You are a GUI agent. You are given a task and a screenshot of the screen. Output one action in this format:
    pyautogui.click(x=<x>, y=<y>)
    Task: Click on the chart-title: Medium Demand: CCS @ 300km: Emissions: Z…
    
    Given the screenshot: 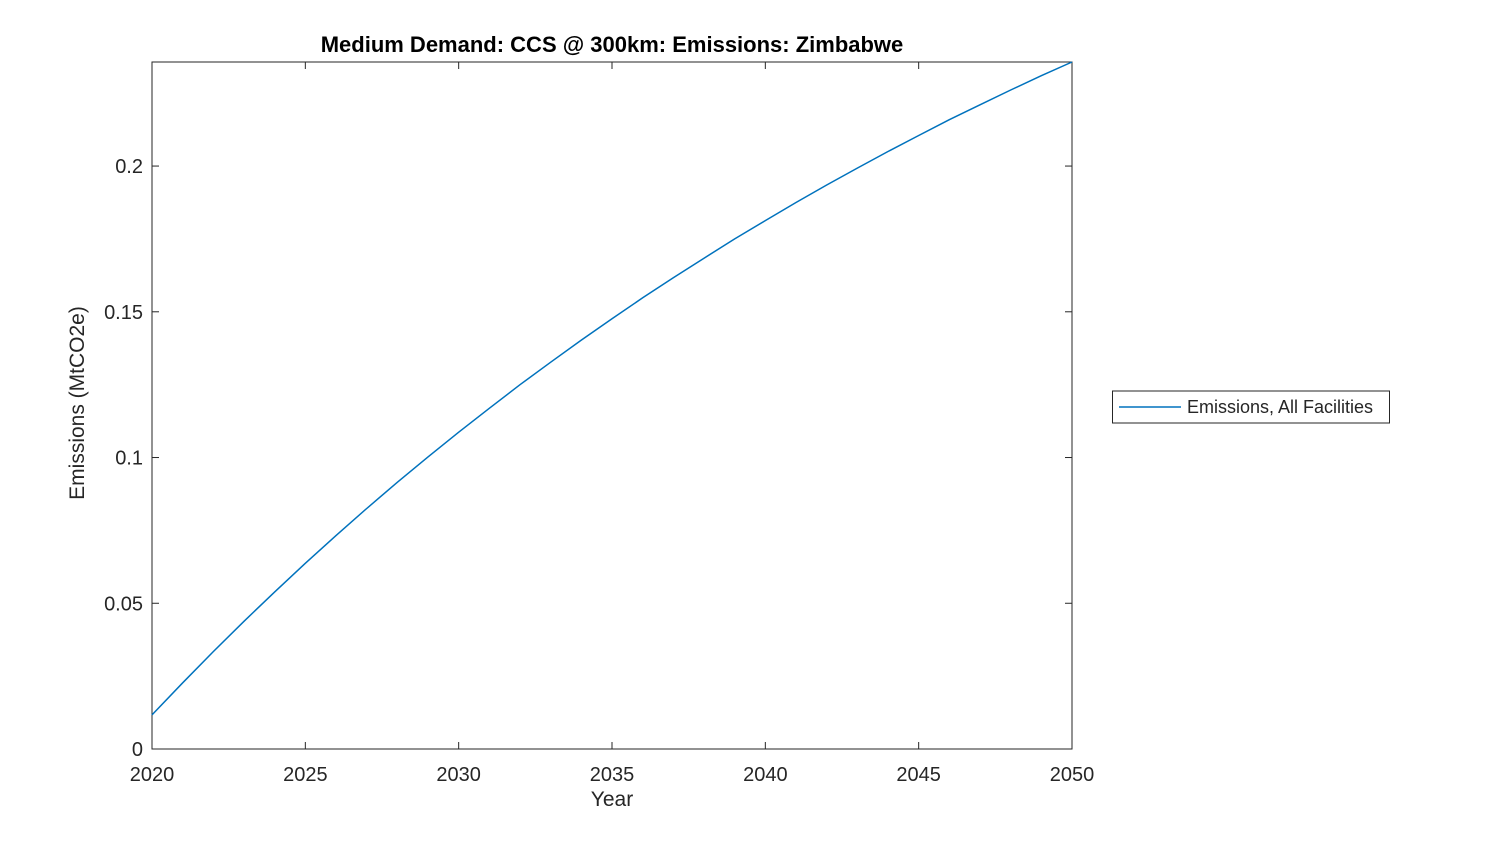 What is the action you would take?
    pyautogui.click(x=612, y=44)
    